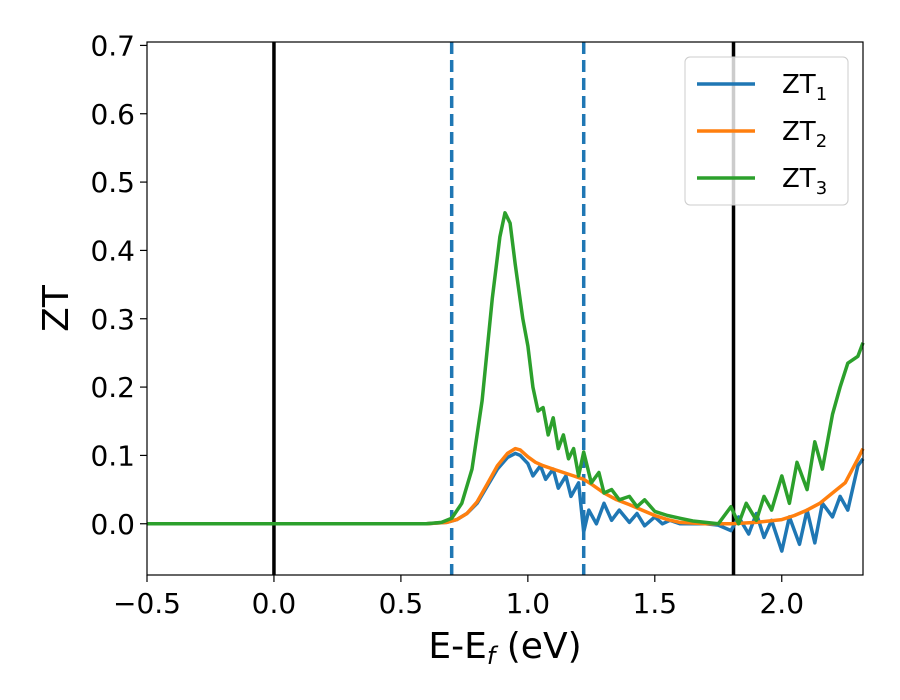  I want to click on x-tick-label: 0.5, so click(401, 603).